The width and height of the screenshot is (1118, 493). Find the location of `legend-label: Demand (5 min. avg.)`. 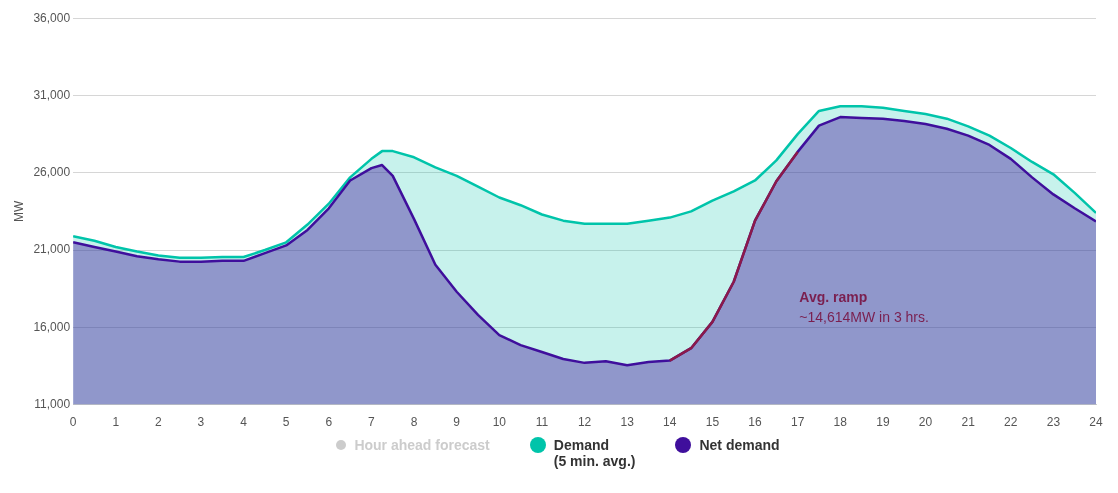

legend-label: Demand (5 min. avg.) is located at coordinates (594, 453).